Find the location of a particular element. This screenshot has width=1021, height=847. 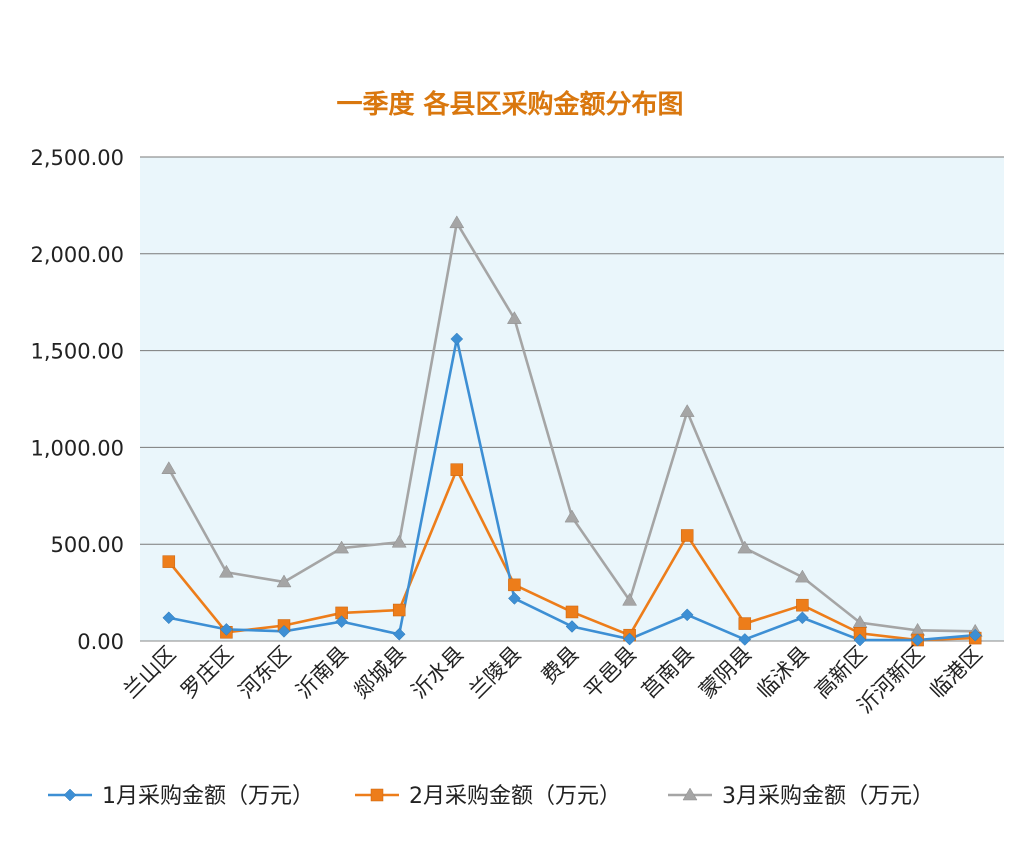

x-tick-label: 兰山区 is located at coordinates (150, 673).